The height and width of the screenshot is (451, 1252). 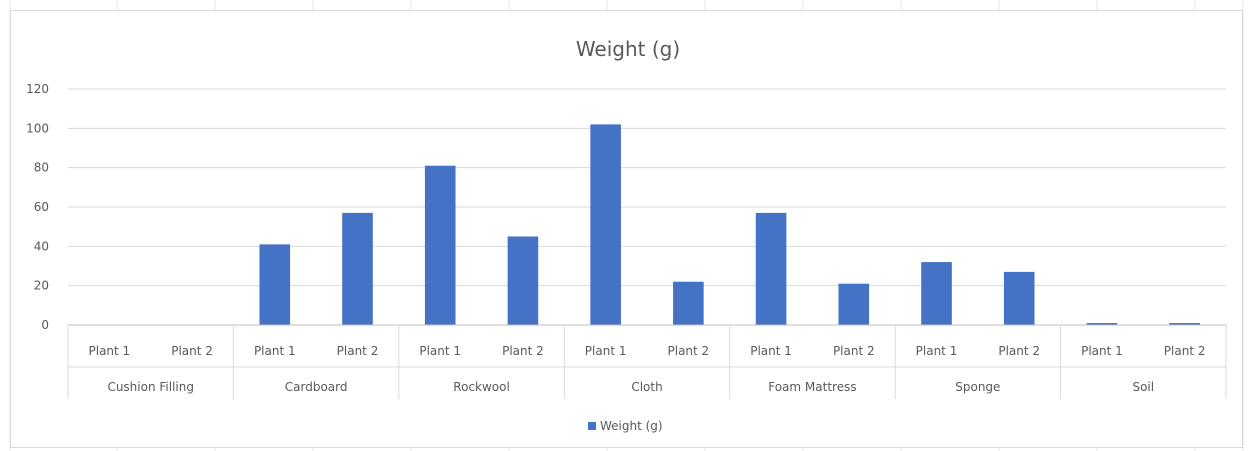 What do you see at coordinates (41, 246) in the screenshot?
I see `y-tick-label: 40` at bounding box center [41, 246].